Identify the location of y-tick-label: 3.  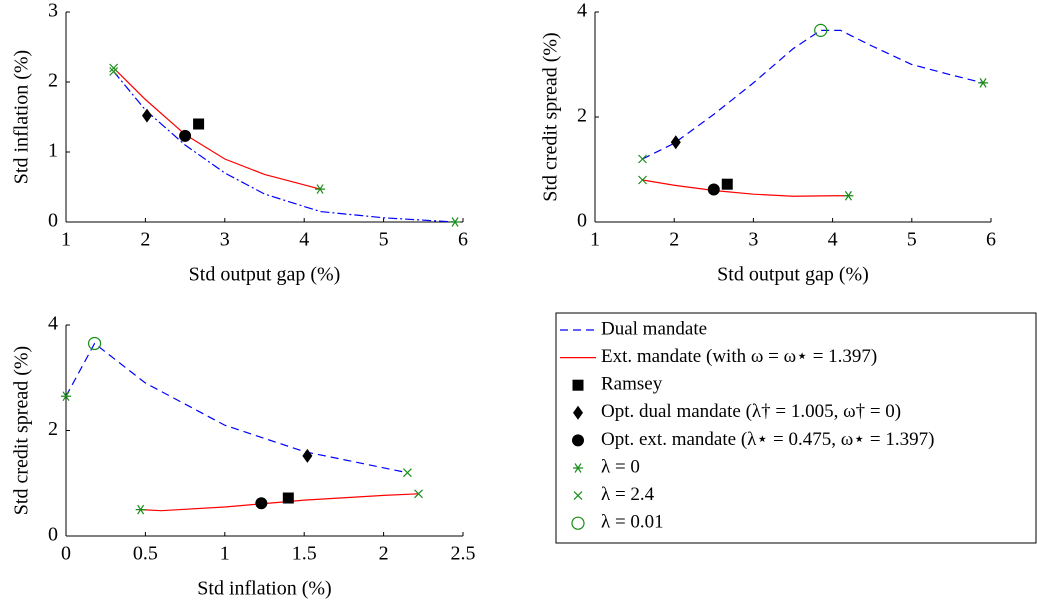
(53, 11).